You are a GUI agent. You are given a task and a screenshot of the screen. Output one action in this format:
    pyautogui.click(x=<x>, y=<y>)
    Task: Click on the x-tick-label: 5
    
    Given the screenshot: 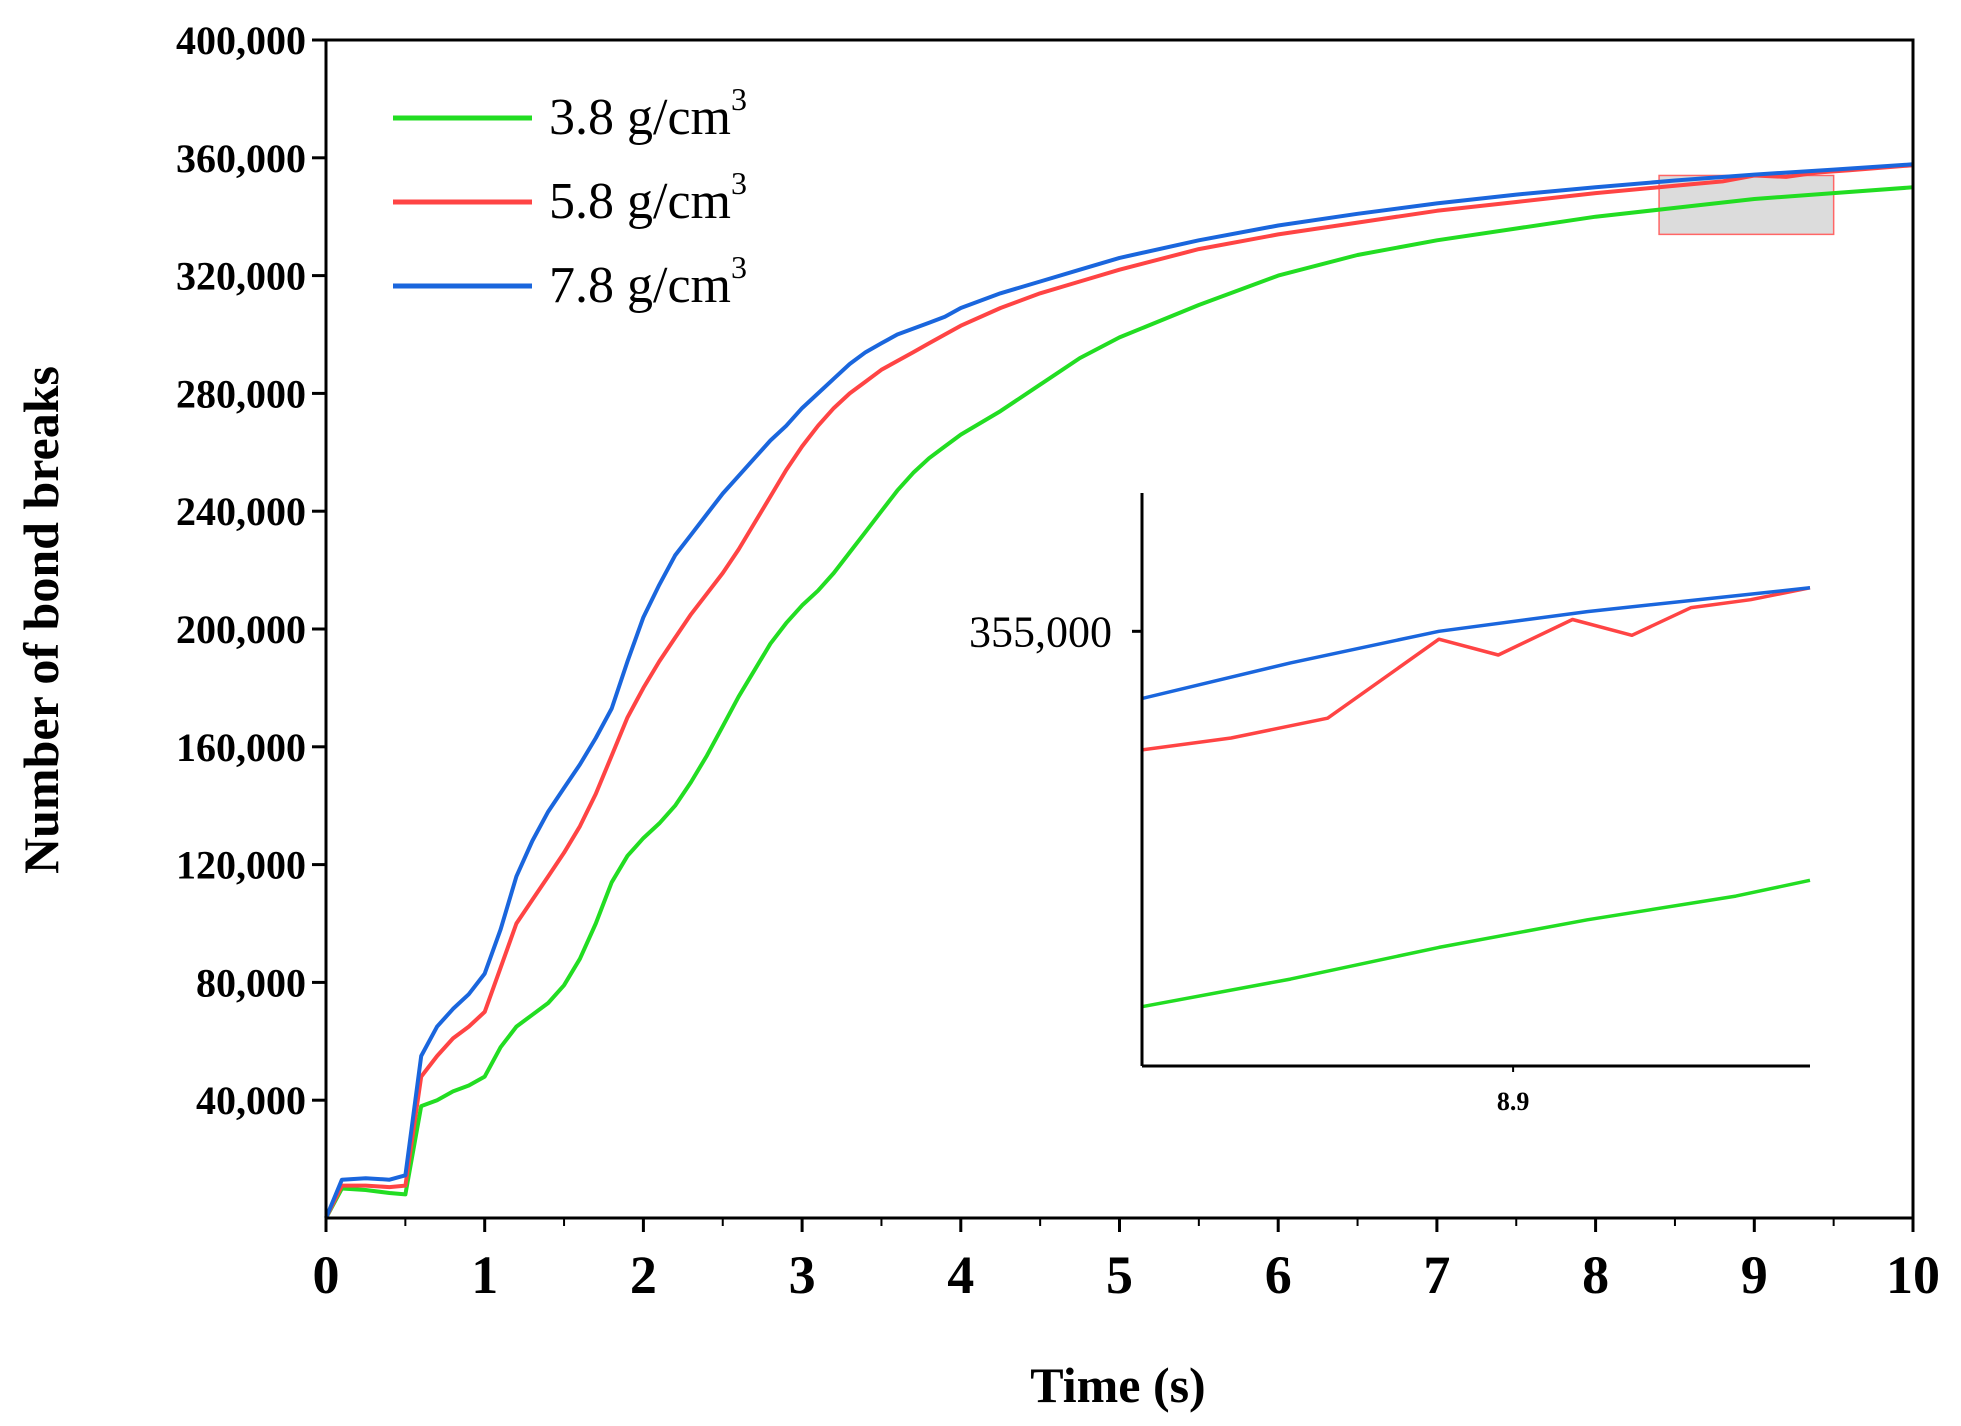 What is the action you would take?
    pyautogui.click(x=1119, y=1275)
    